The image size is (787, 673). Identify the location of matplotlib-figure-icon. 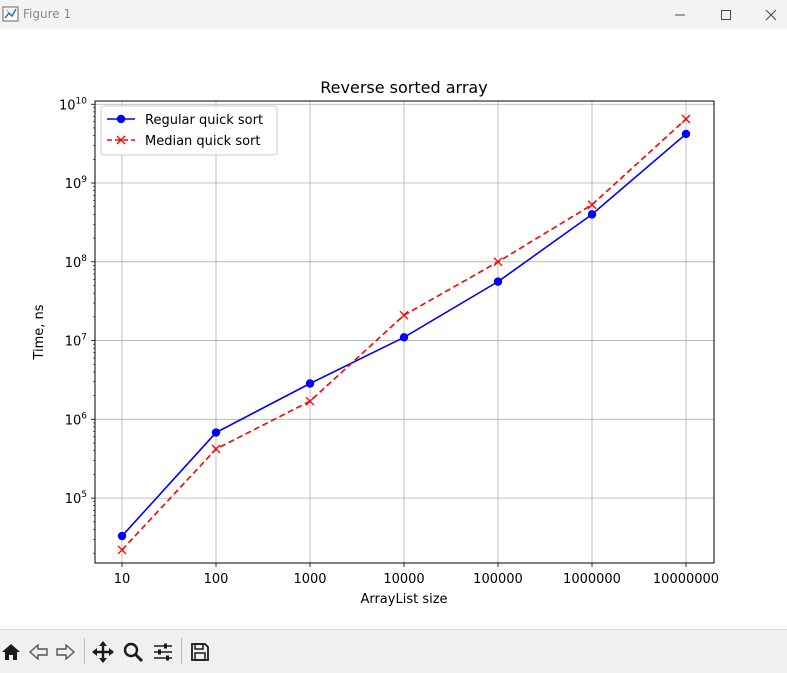
(10, 14).